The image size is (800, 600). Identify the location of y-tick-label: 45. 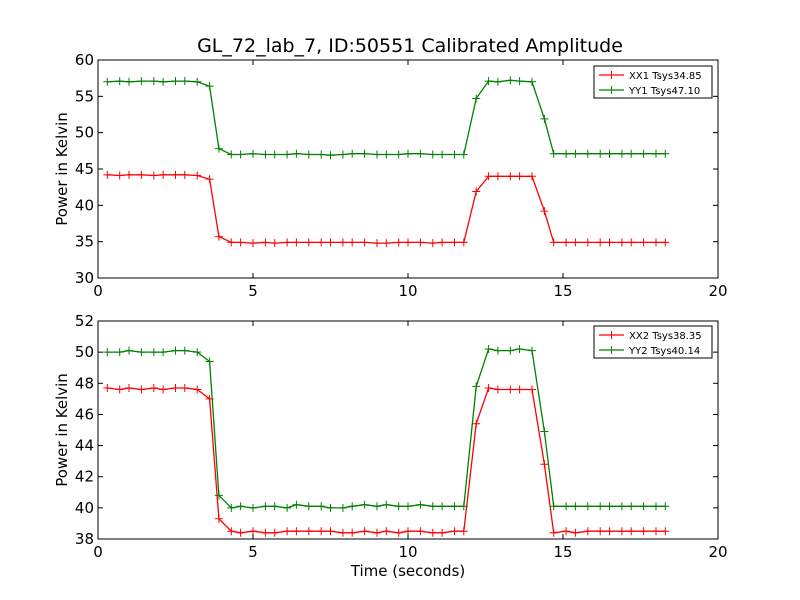
(84, 169).